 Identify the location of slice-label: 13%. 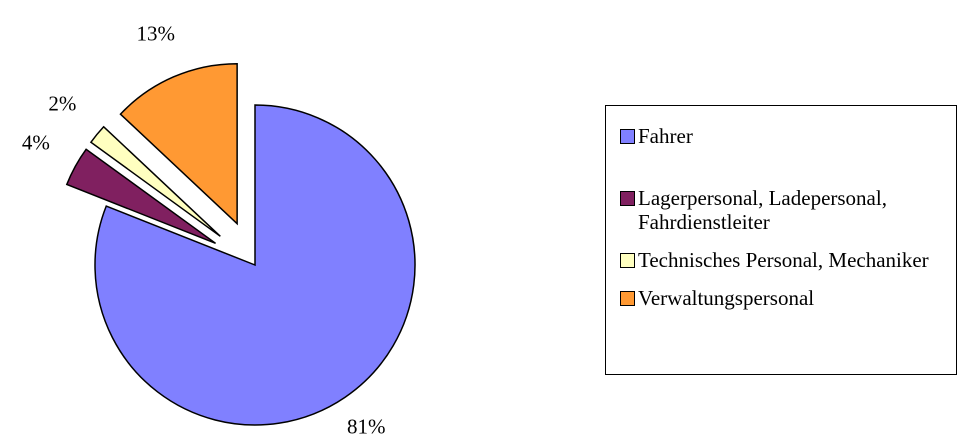
(155, 33).